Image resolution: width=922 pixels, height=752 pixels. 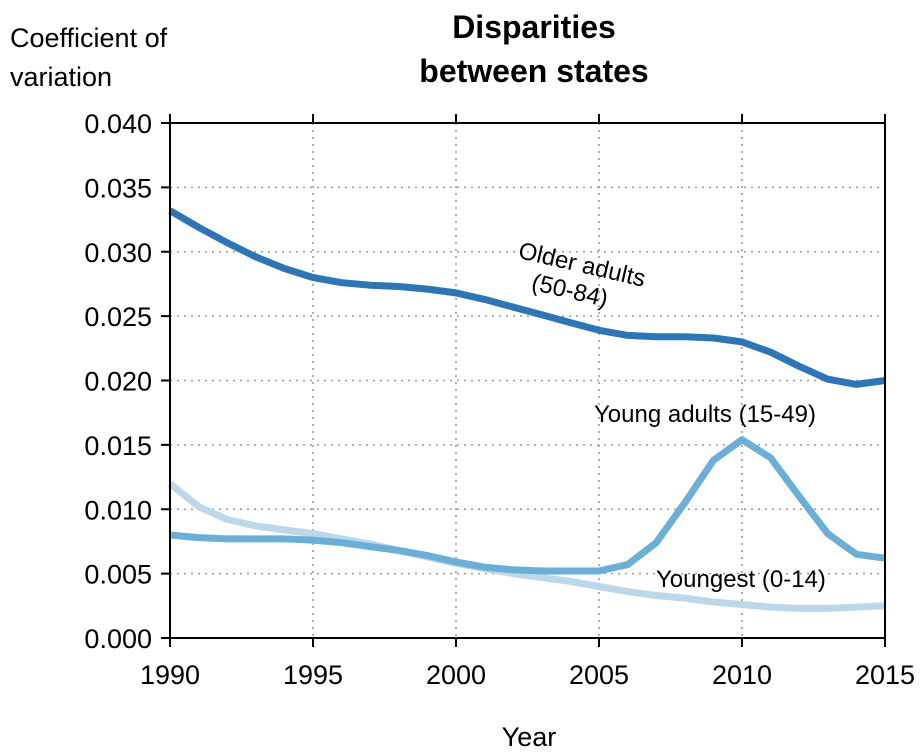 What do you see at coordinates (89, 38) in the screenshot?
I see `y-axis-label-line-1: Coefficient of` at bounding box center [89, 38].